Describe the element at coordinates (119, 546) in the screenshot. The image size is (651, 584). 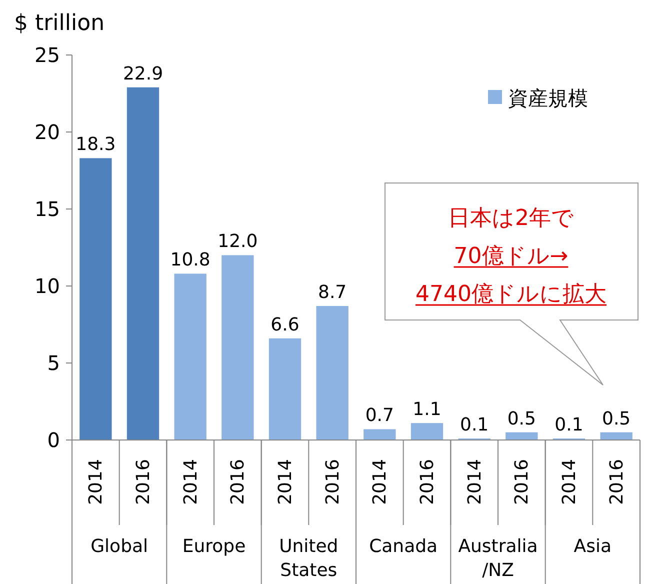
I see `text: Global` at that location.